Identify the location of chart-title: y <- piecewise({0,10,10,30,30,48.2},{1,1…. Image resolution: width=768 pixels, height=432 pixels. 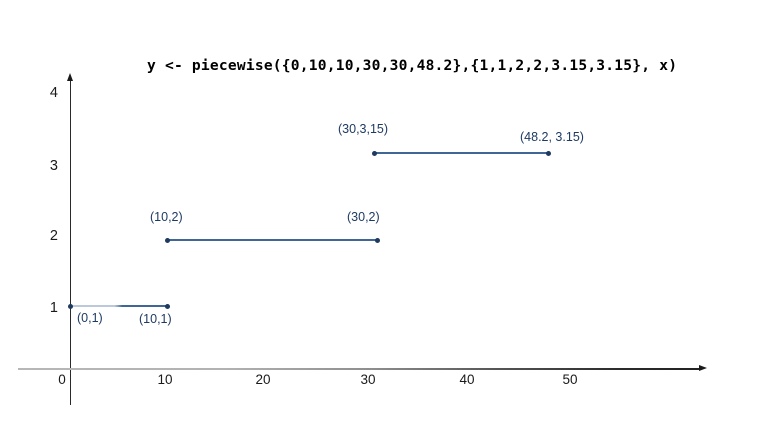
(412, 65).